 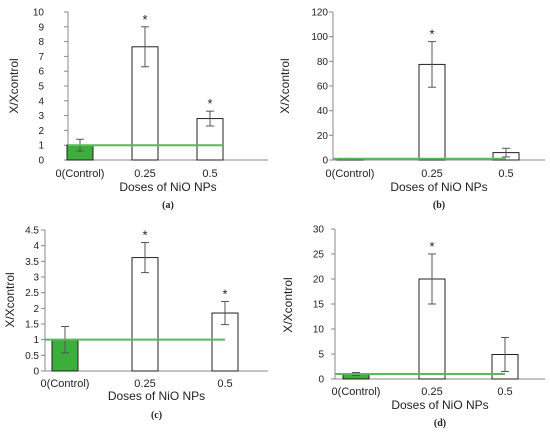 What do you see at coordinates (36, 278) in the screenshot?
I see `panel-3-y-tick-label-6: 3` at bounding box center [36, 278].